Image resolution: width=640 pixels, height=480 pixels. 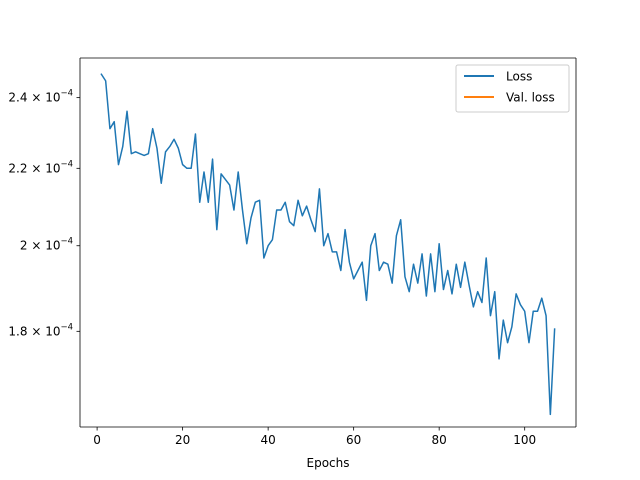 I want to click on x-tick-label-1: 20, so click(x=182, y=440).